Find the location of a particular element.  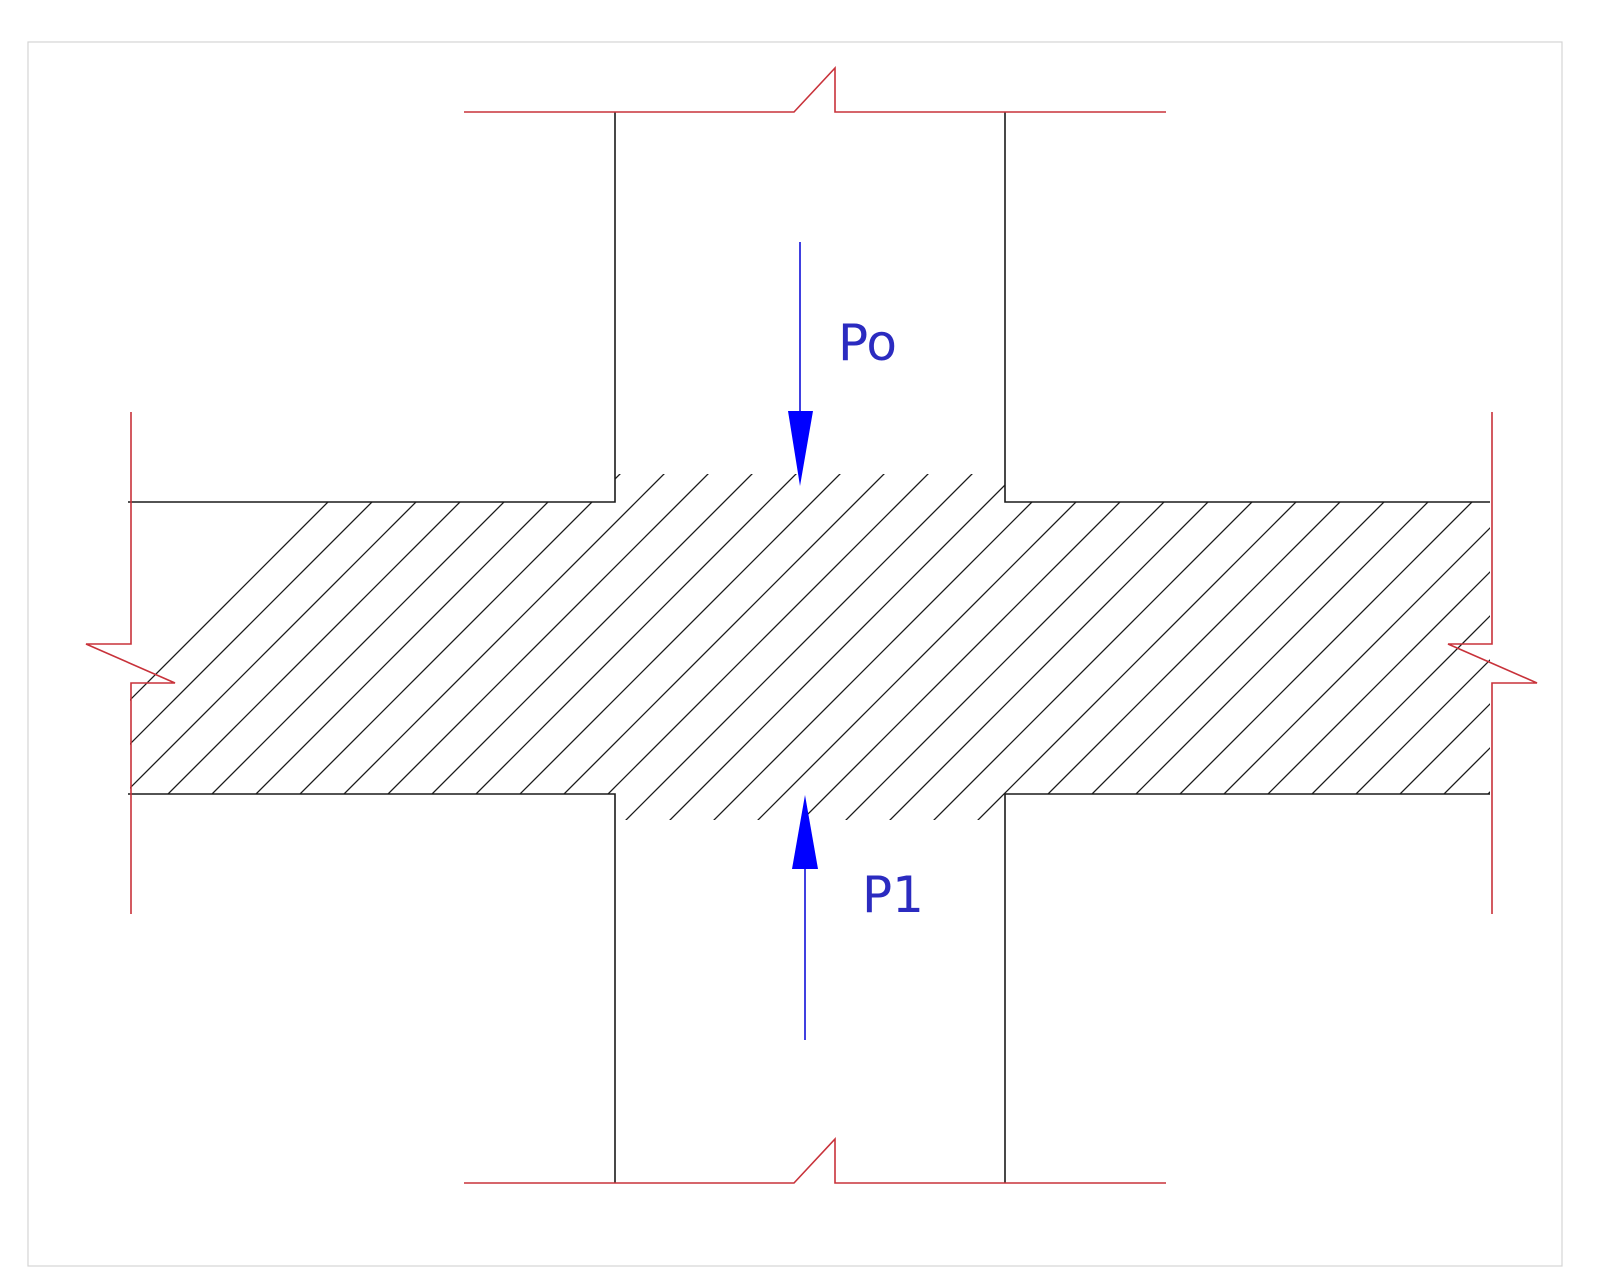

lower-column-outline is located at coordinates (372, 988).